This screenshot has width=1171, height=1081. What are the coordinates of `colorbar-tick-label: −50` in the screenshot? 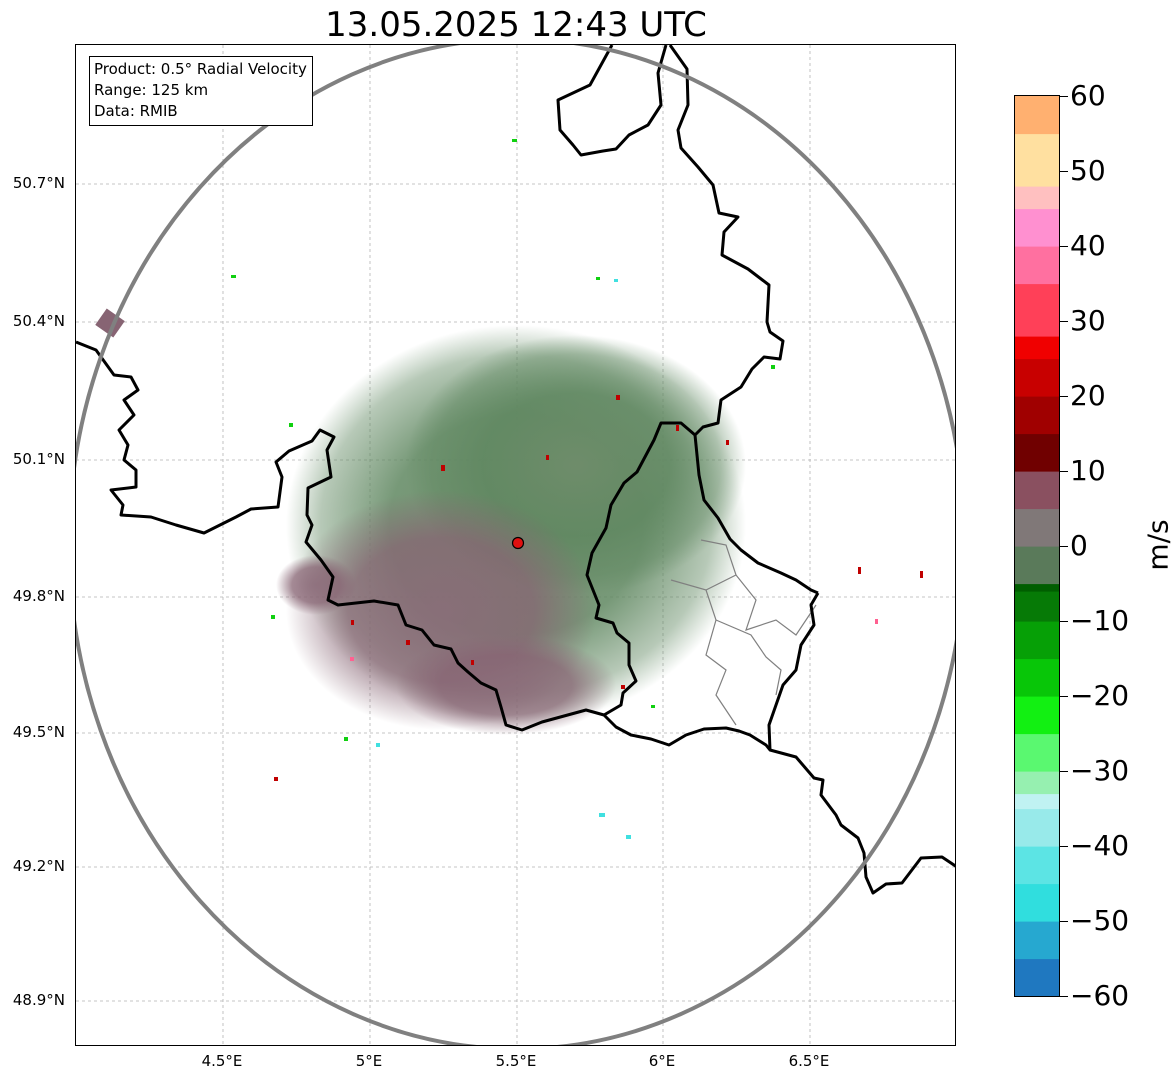 It's located at (1100, 920).